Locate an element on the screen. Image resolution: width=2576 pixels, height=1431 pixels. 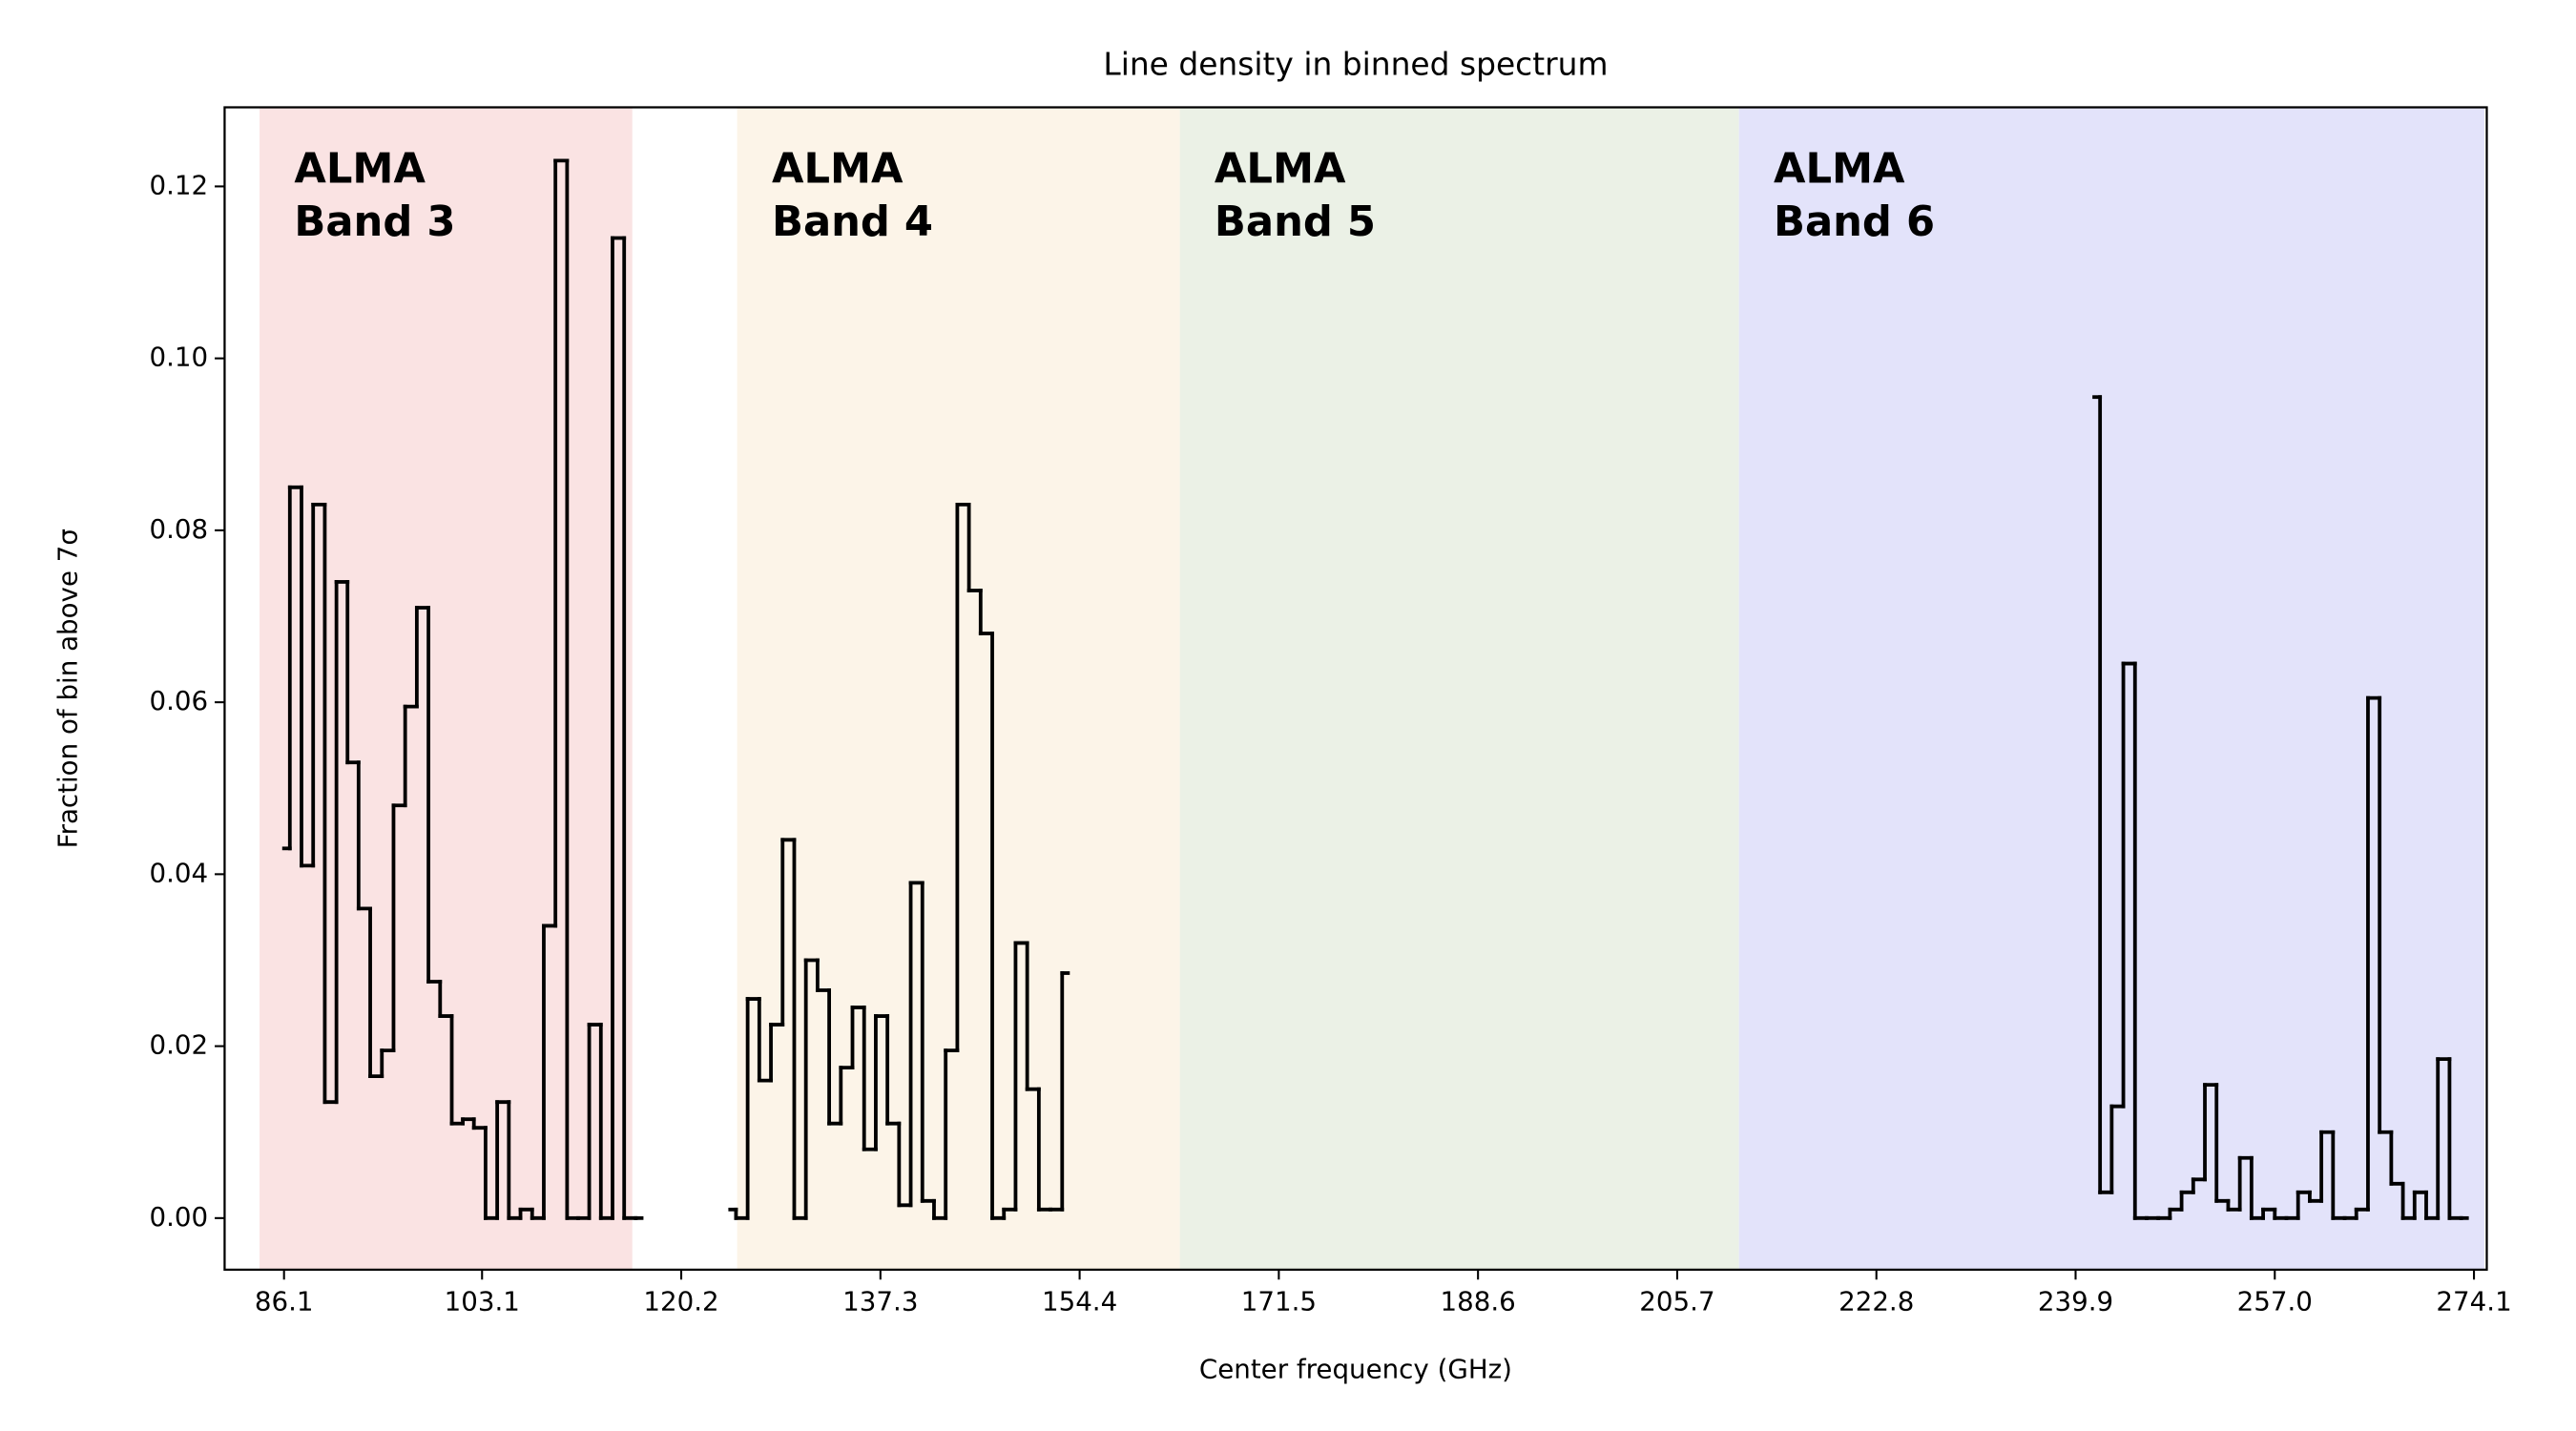
x-axis-label: Center frequency (GHz) is located at coordinates (1355, 1368).